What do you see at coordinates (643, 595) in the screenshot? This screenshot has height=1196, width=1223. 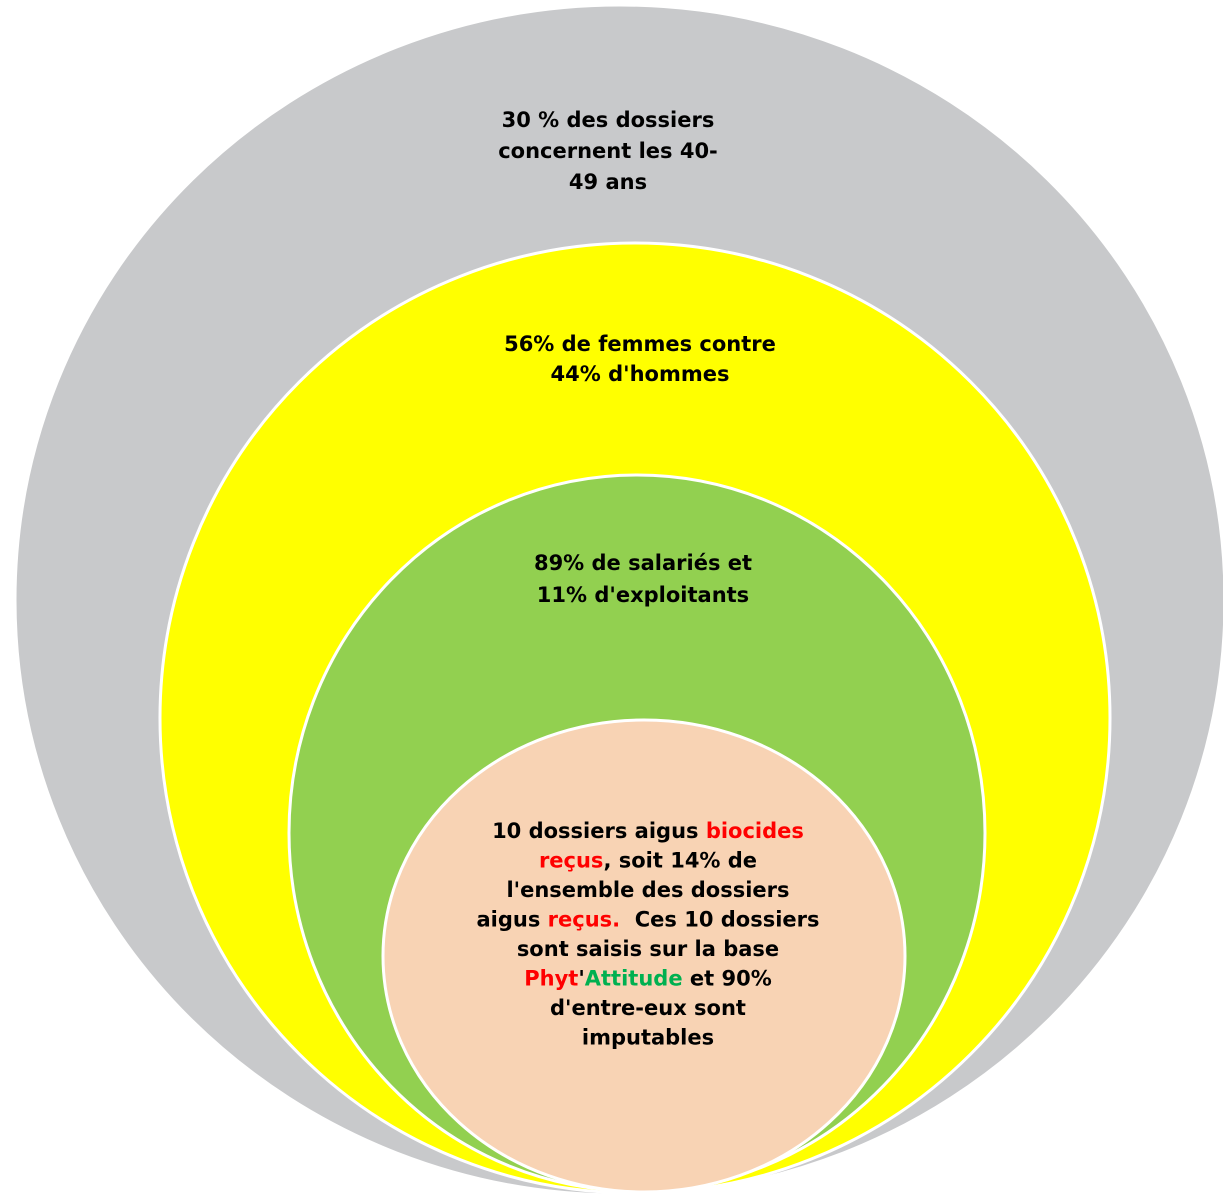 I see `layer-label: 11% d'exploitants` at bounding box center [643, 595].